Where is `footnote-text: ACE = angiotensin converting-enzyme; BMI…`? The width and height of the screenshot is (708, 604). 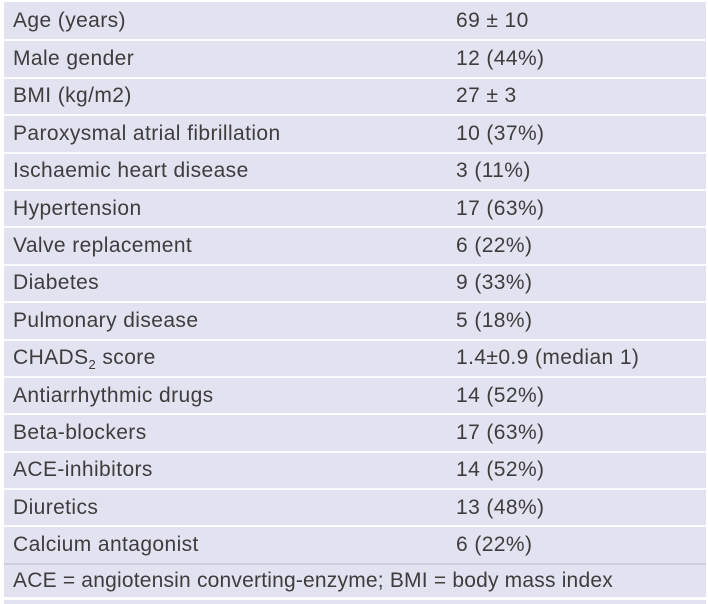 footnote-text: ACE = angiotensin converting-enzyme; BMI… is located at coordinates (313, 580).